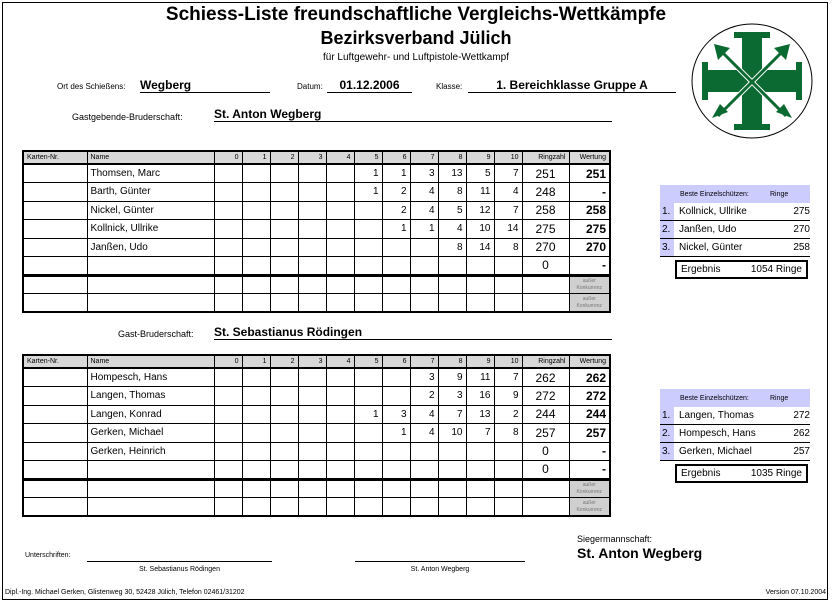 The image size is (832, 604). Describe the element at coordinates (91, 86) in the screenshot. I see `ort-label: Ort des Schießens:` at that location.